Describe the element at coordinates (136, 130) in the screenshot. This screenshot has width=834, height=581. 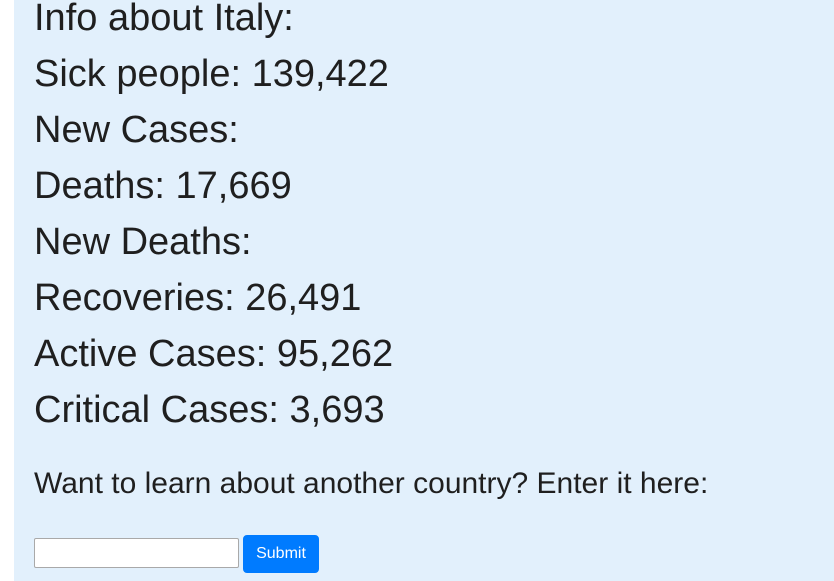
I see `new-cases-stat: New Cases:` at that location.